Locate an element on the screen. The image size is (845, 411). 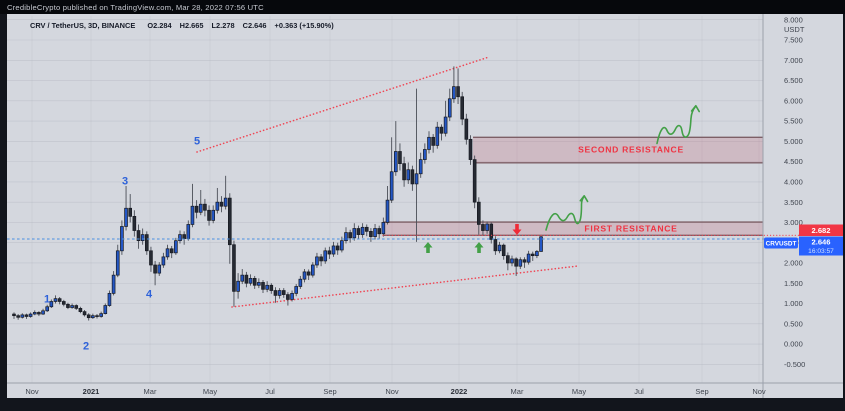
alert-price-label: 2.682 is located at coordinates (821, 230).